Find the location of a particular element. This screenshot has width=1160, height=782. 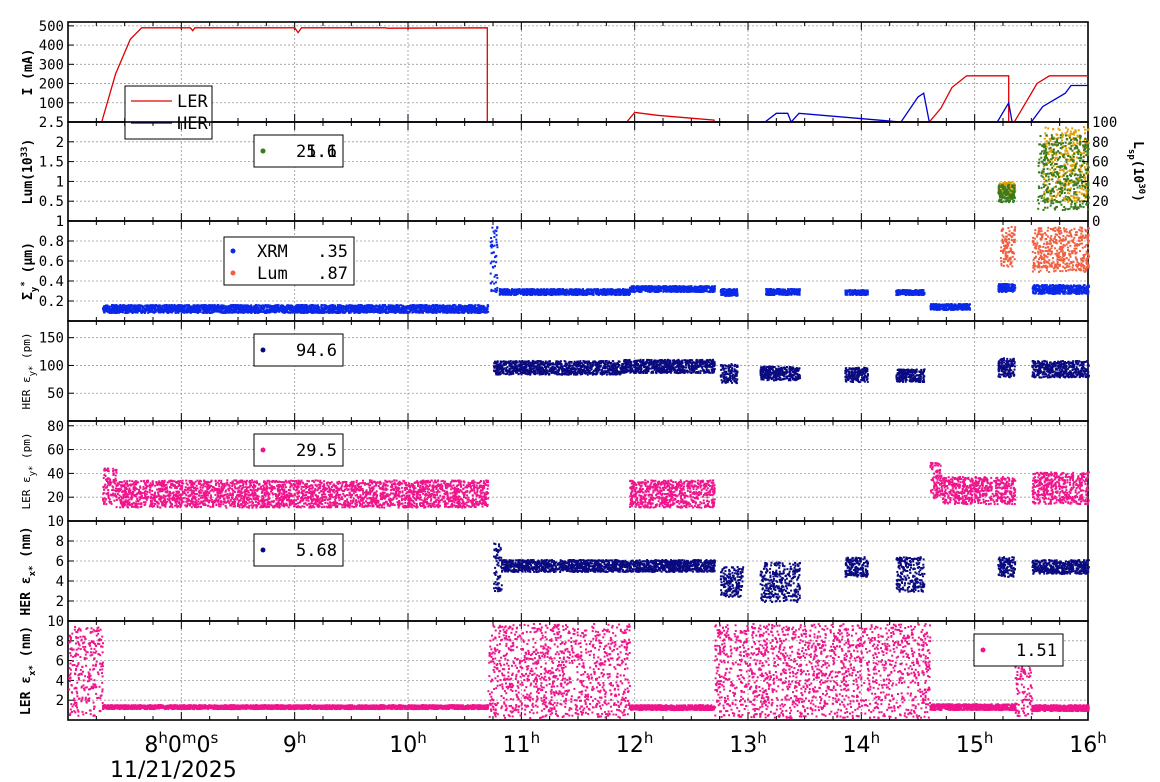

y2-label-part: (10 is located at coordinates (1137, 172).